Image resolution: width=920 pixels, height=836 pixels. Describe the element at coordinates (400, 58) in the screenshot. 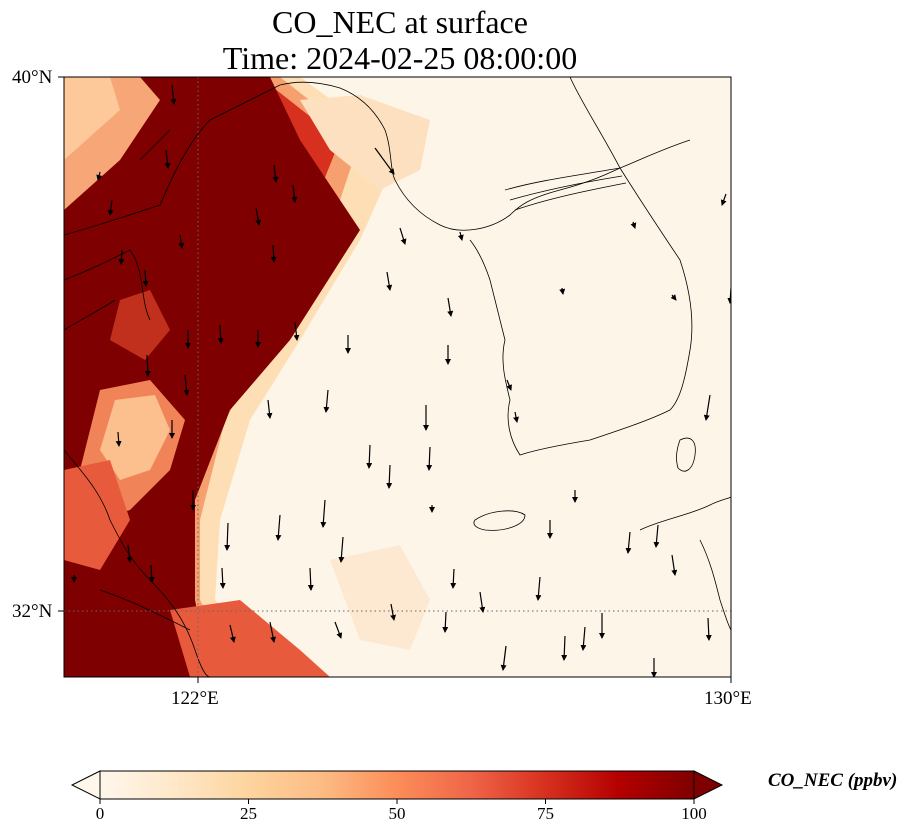

I see `map-title-line2: Time: 2024-02-25 08:00:00` at that location.